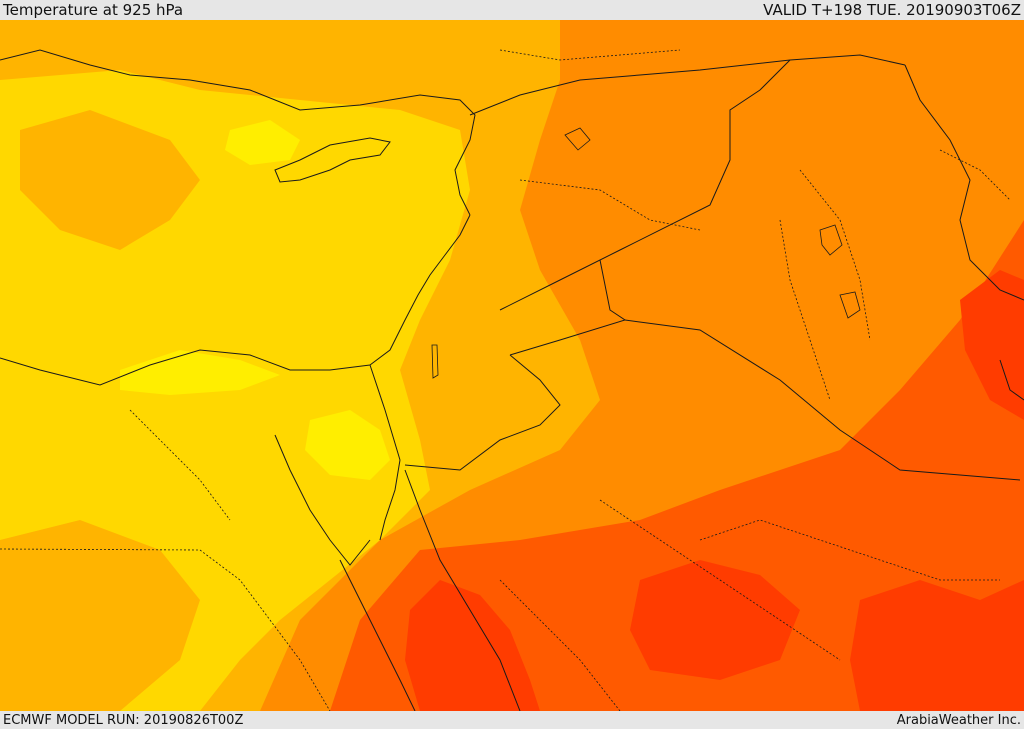  I want to click on lakes, so click(646, 253).